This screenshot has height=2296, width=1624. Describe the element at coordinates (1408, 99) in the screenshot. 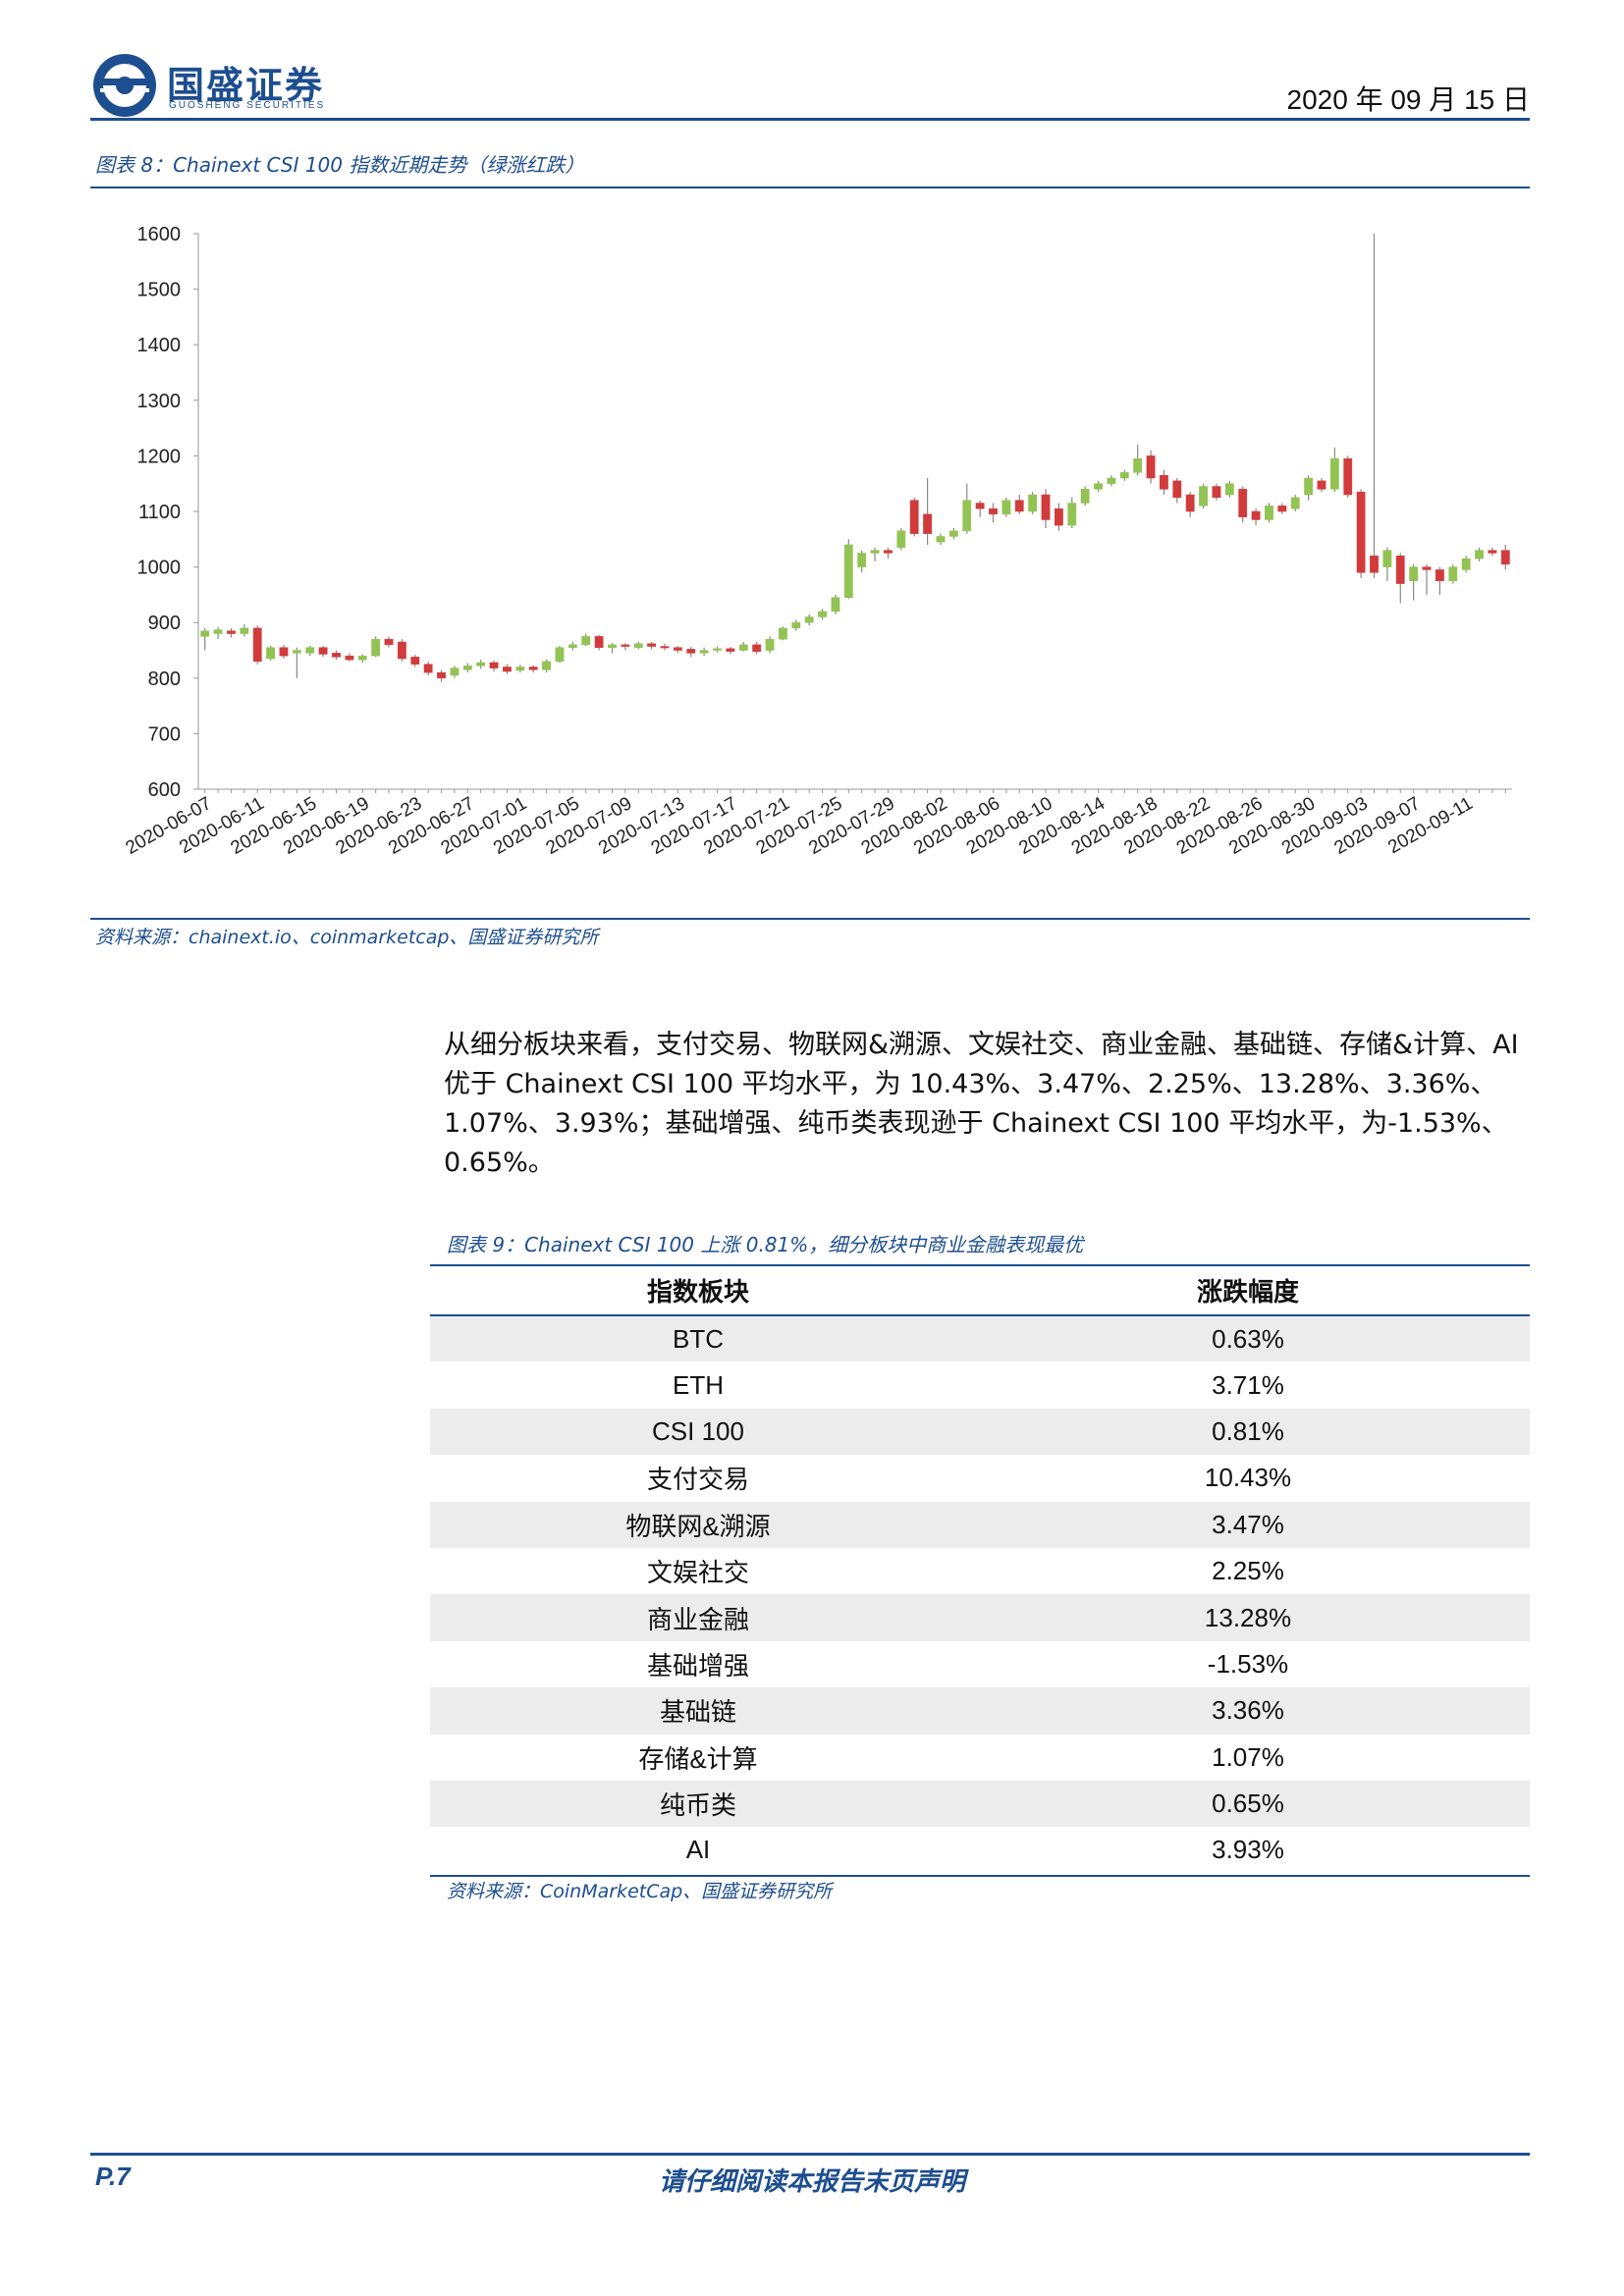

I see `report-date: 2020 年 09 月 15 日` at that location.